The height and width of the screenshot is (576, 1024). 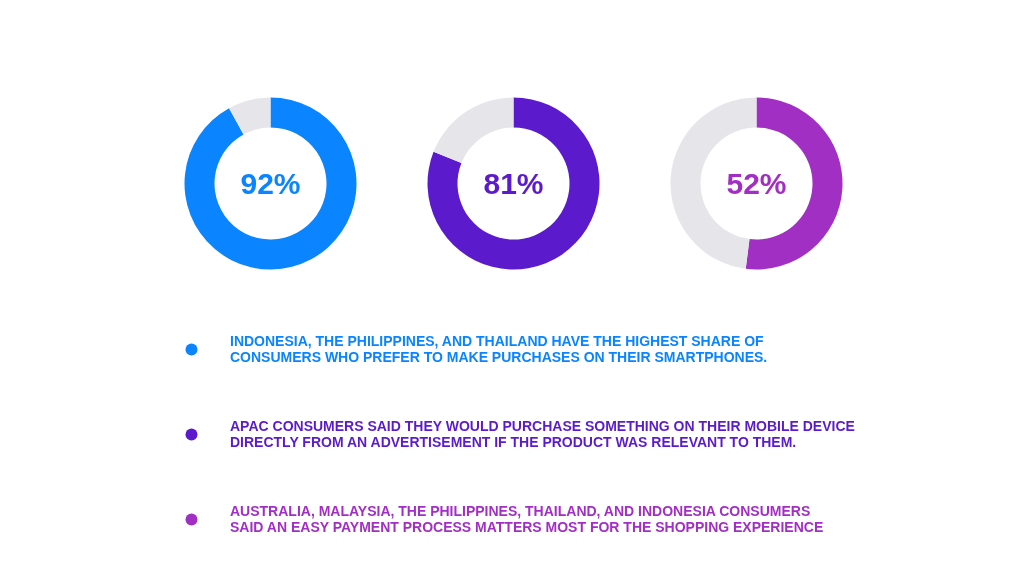 What do you see at coordinates (527, 519) in the screenshot?
I see `legend-label: AUSTRALIA, MALAYSIA, THE PHILIPPINES, THAILAND, AND INDONESIA CONSUMERS SAID AN EASY PAYMENT PROCESS MATTERS MOST FOR THE SHOPPING EXPERIENCE` at bounding box center [527, 519].